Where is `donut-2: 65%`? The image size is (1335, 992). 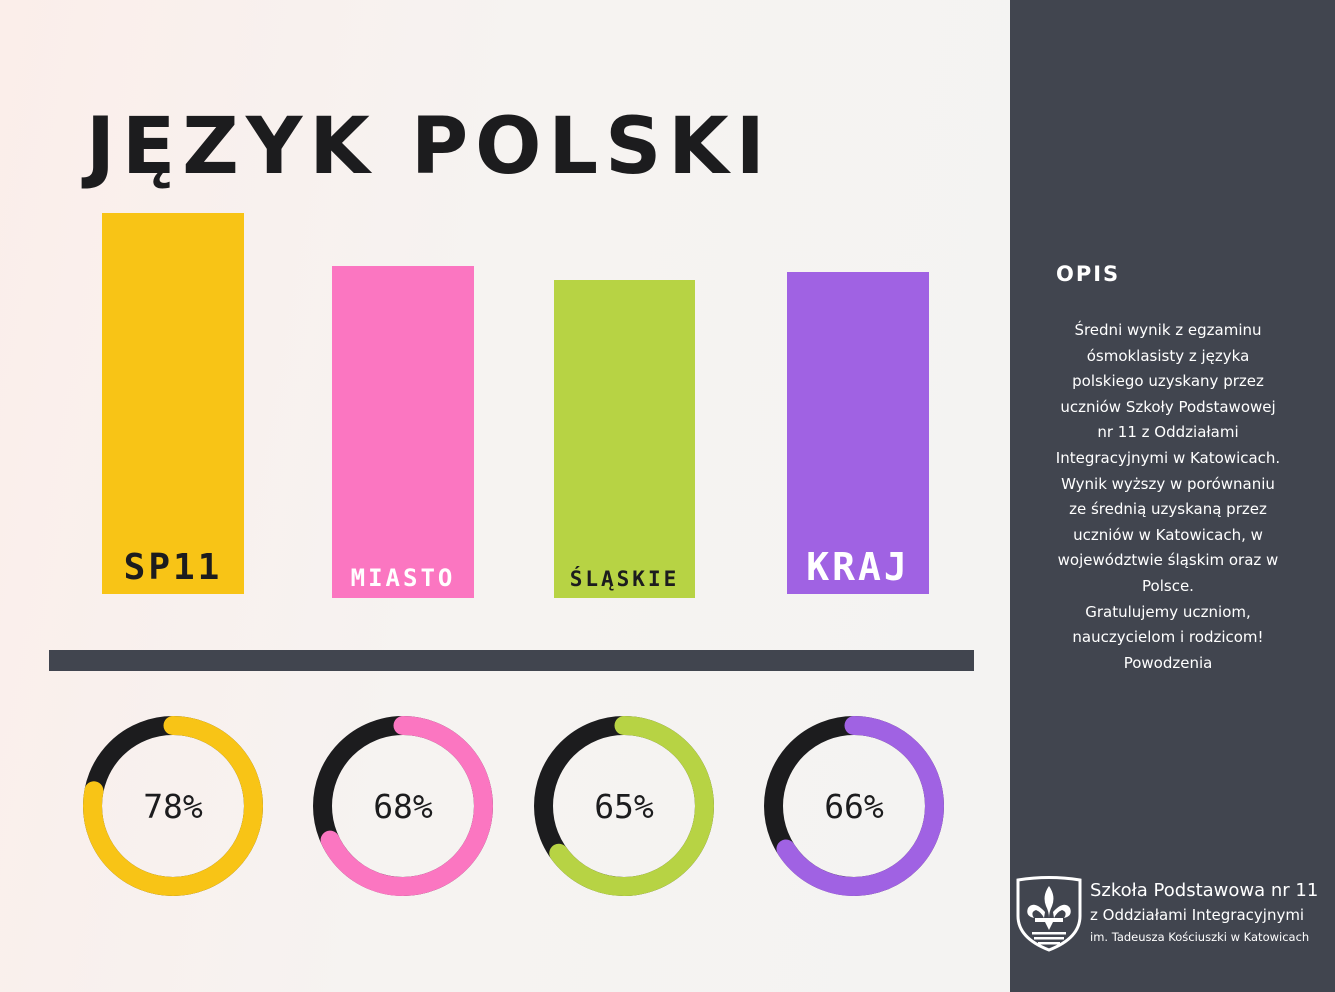
donut-2: 65% is located at coordinates (624, 806).